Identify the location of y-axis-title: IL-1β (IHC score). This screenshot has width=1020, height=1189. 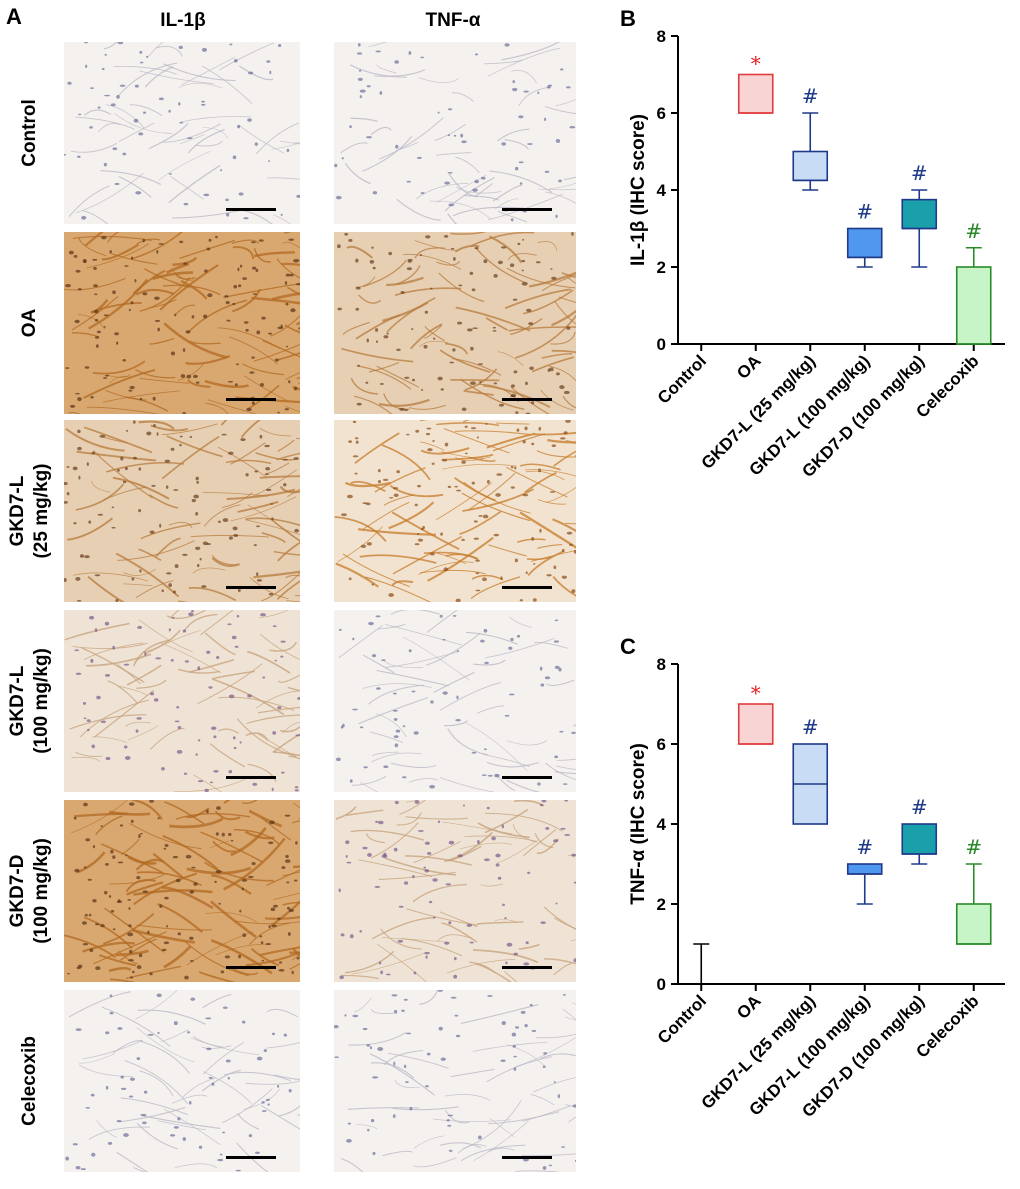
(638, 190).